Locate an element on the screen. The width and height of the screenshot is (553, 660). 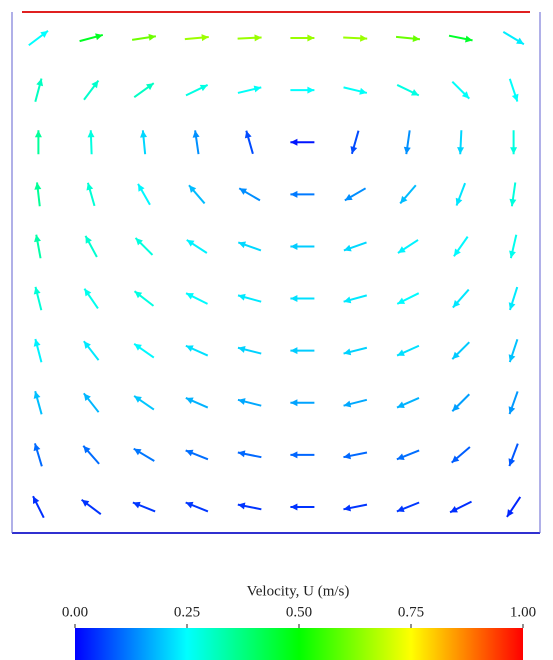
colorbar-tick-label: 0.25 is located at coordinates (187, 612).